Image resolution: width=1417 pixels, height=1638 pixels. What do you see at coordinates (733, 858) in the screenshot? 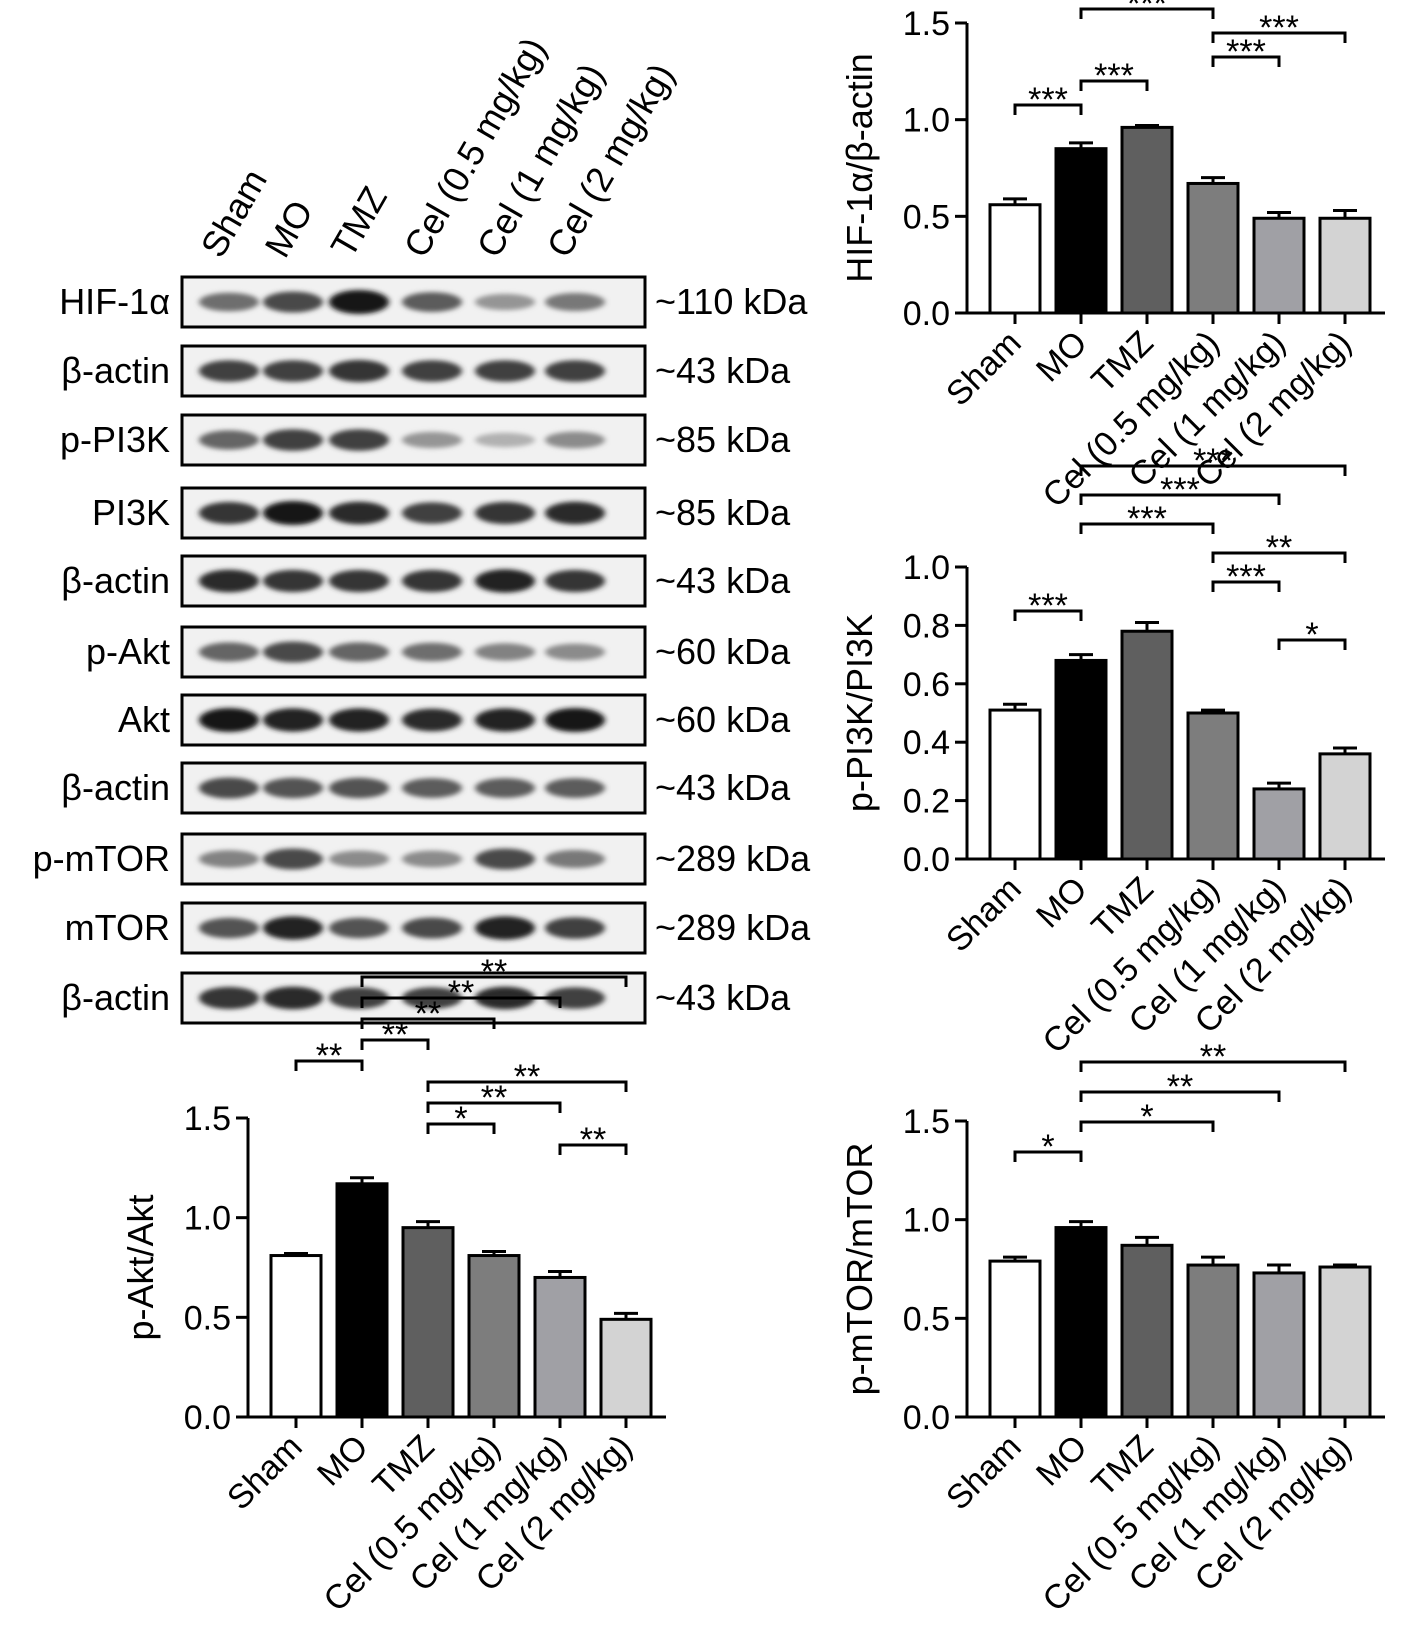
I see `blot-size-label: ~289 kDa` at bounding box center [733, 858].